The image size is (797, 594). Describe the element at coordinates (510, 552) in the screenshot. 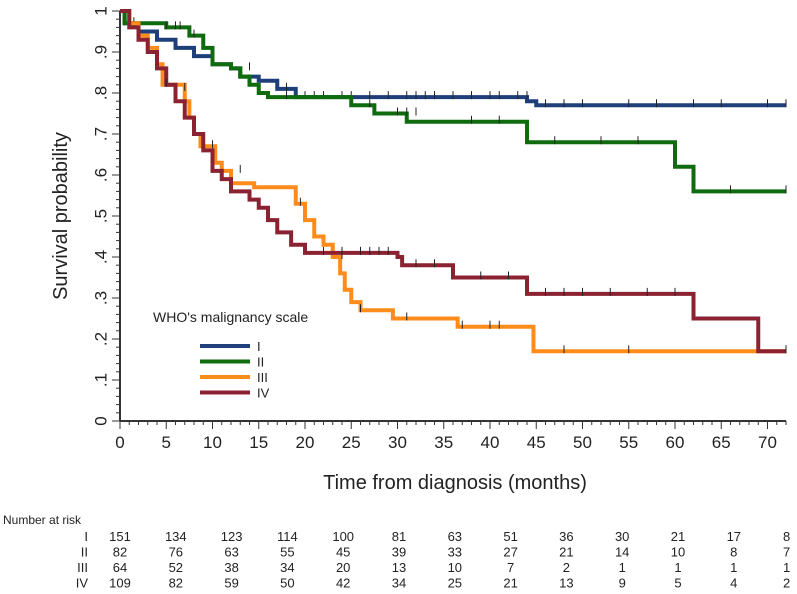

I see `risk-cell: 27` at that location.